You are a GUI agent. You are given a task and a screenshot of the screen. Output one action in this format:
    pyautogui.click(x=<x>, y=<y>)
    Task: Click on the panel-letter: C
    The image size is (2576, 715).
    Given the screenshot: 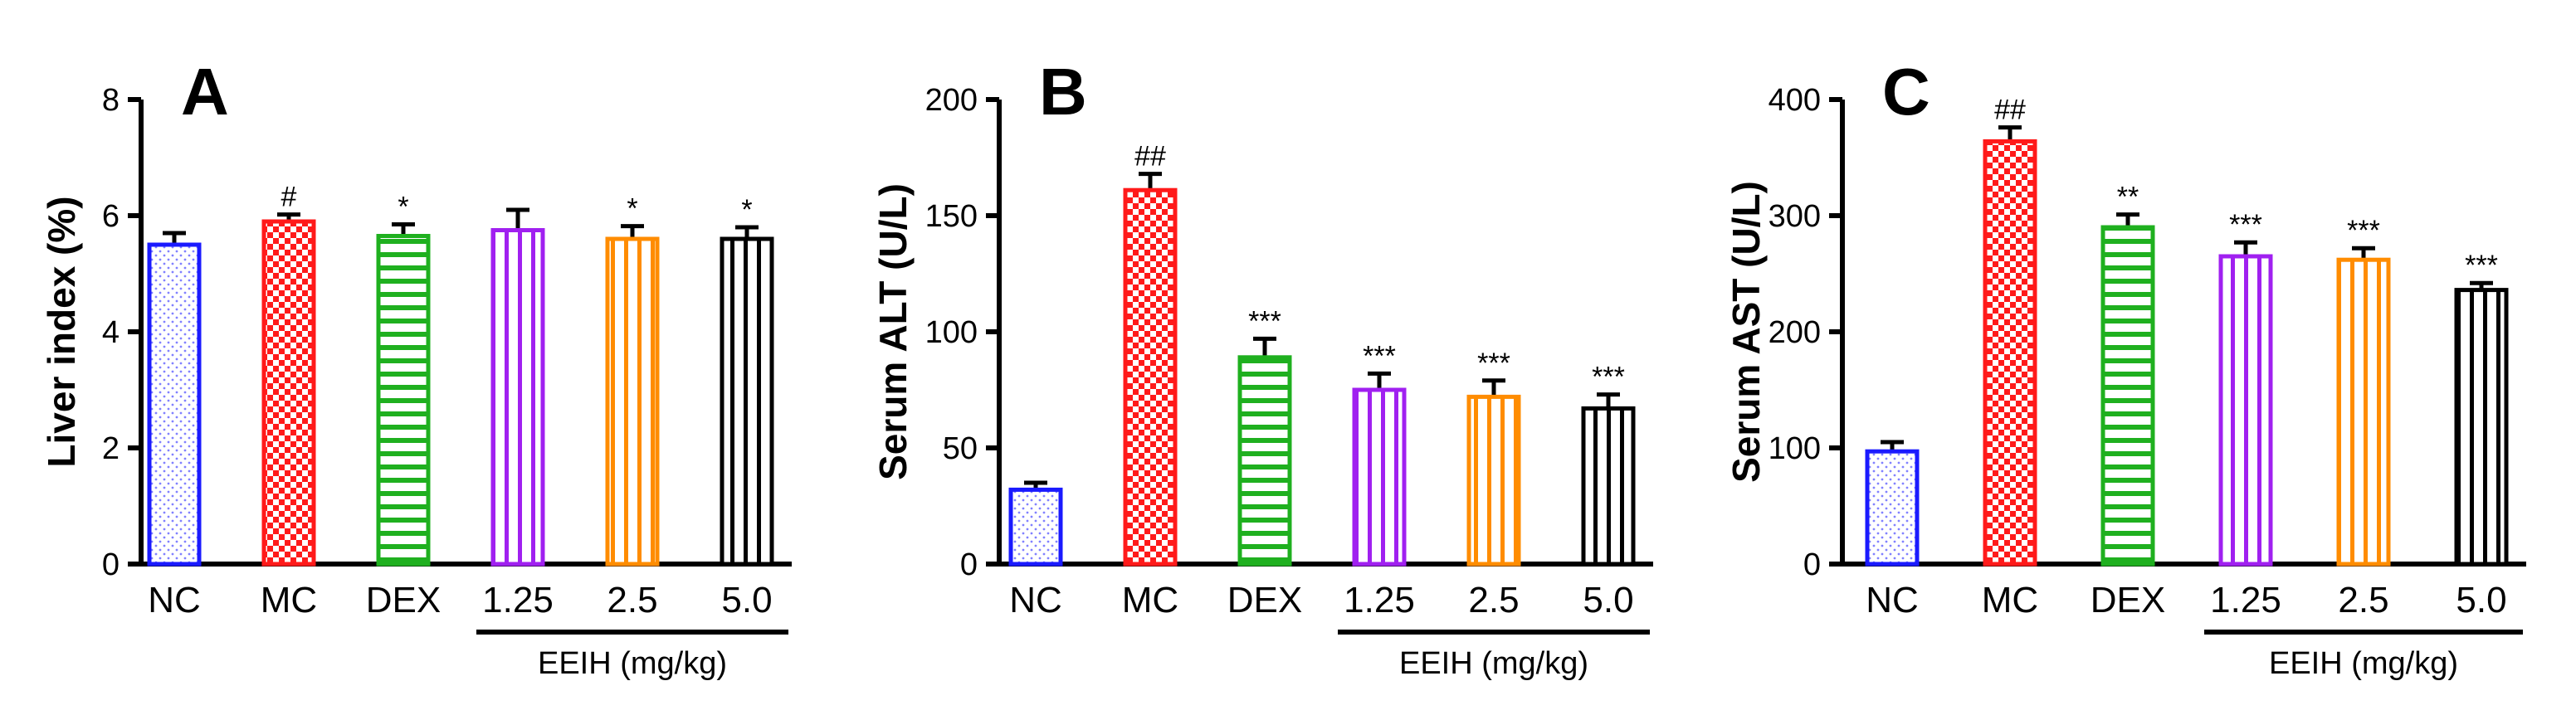 What is the action you would take?
    pyautogui.click(x=1906, y=92)
    